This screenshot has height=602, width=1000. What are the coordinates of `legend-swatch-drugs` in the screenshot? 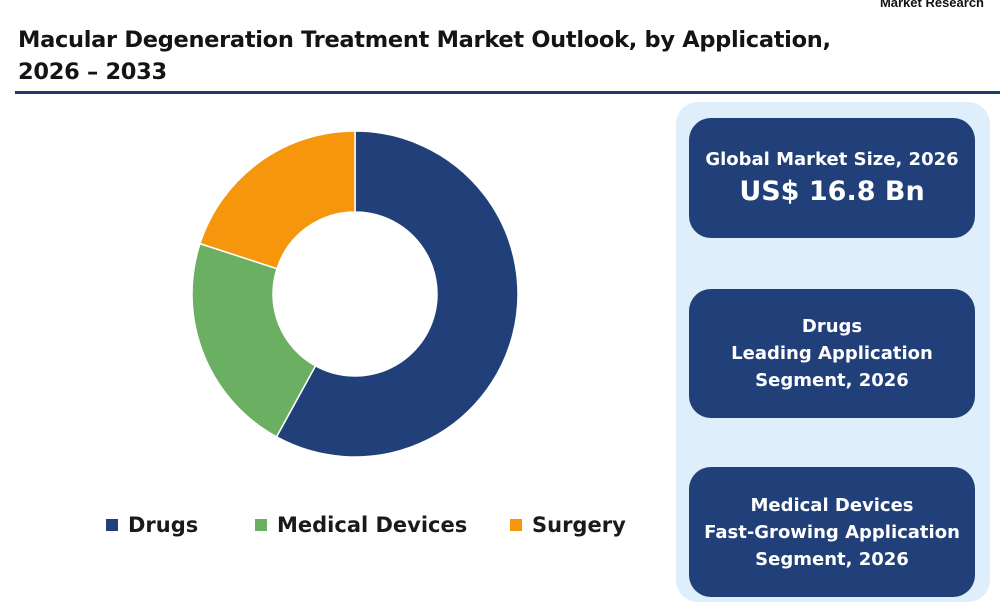 It's located at (112, 525).